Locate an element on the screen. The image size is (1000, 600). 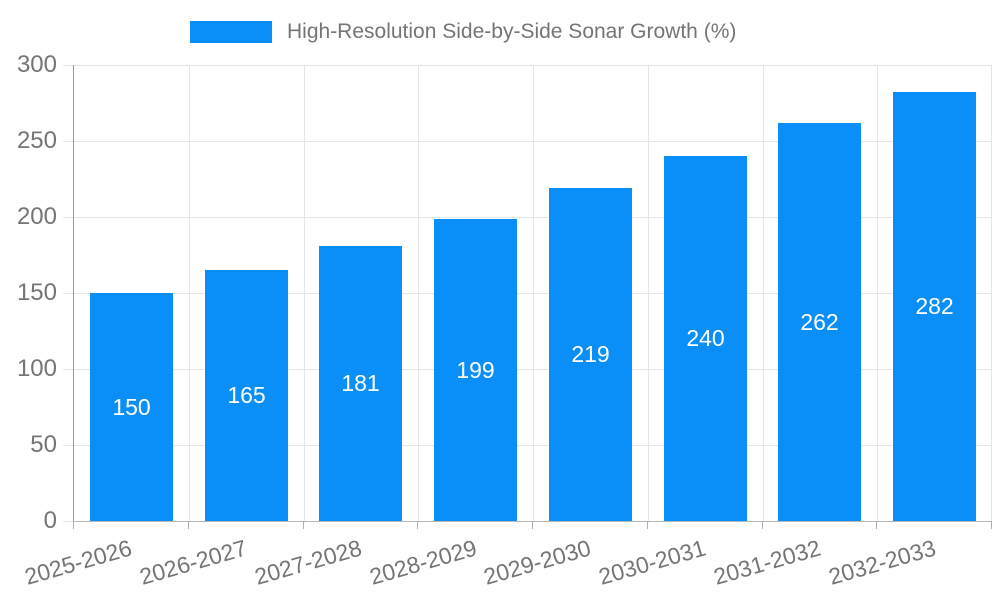
y-axis-tick-label: 50 is located at coordinates (43, 444).